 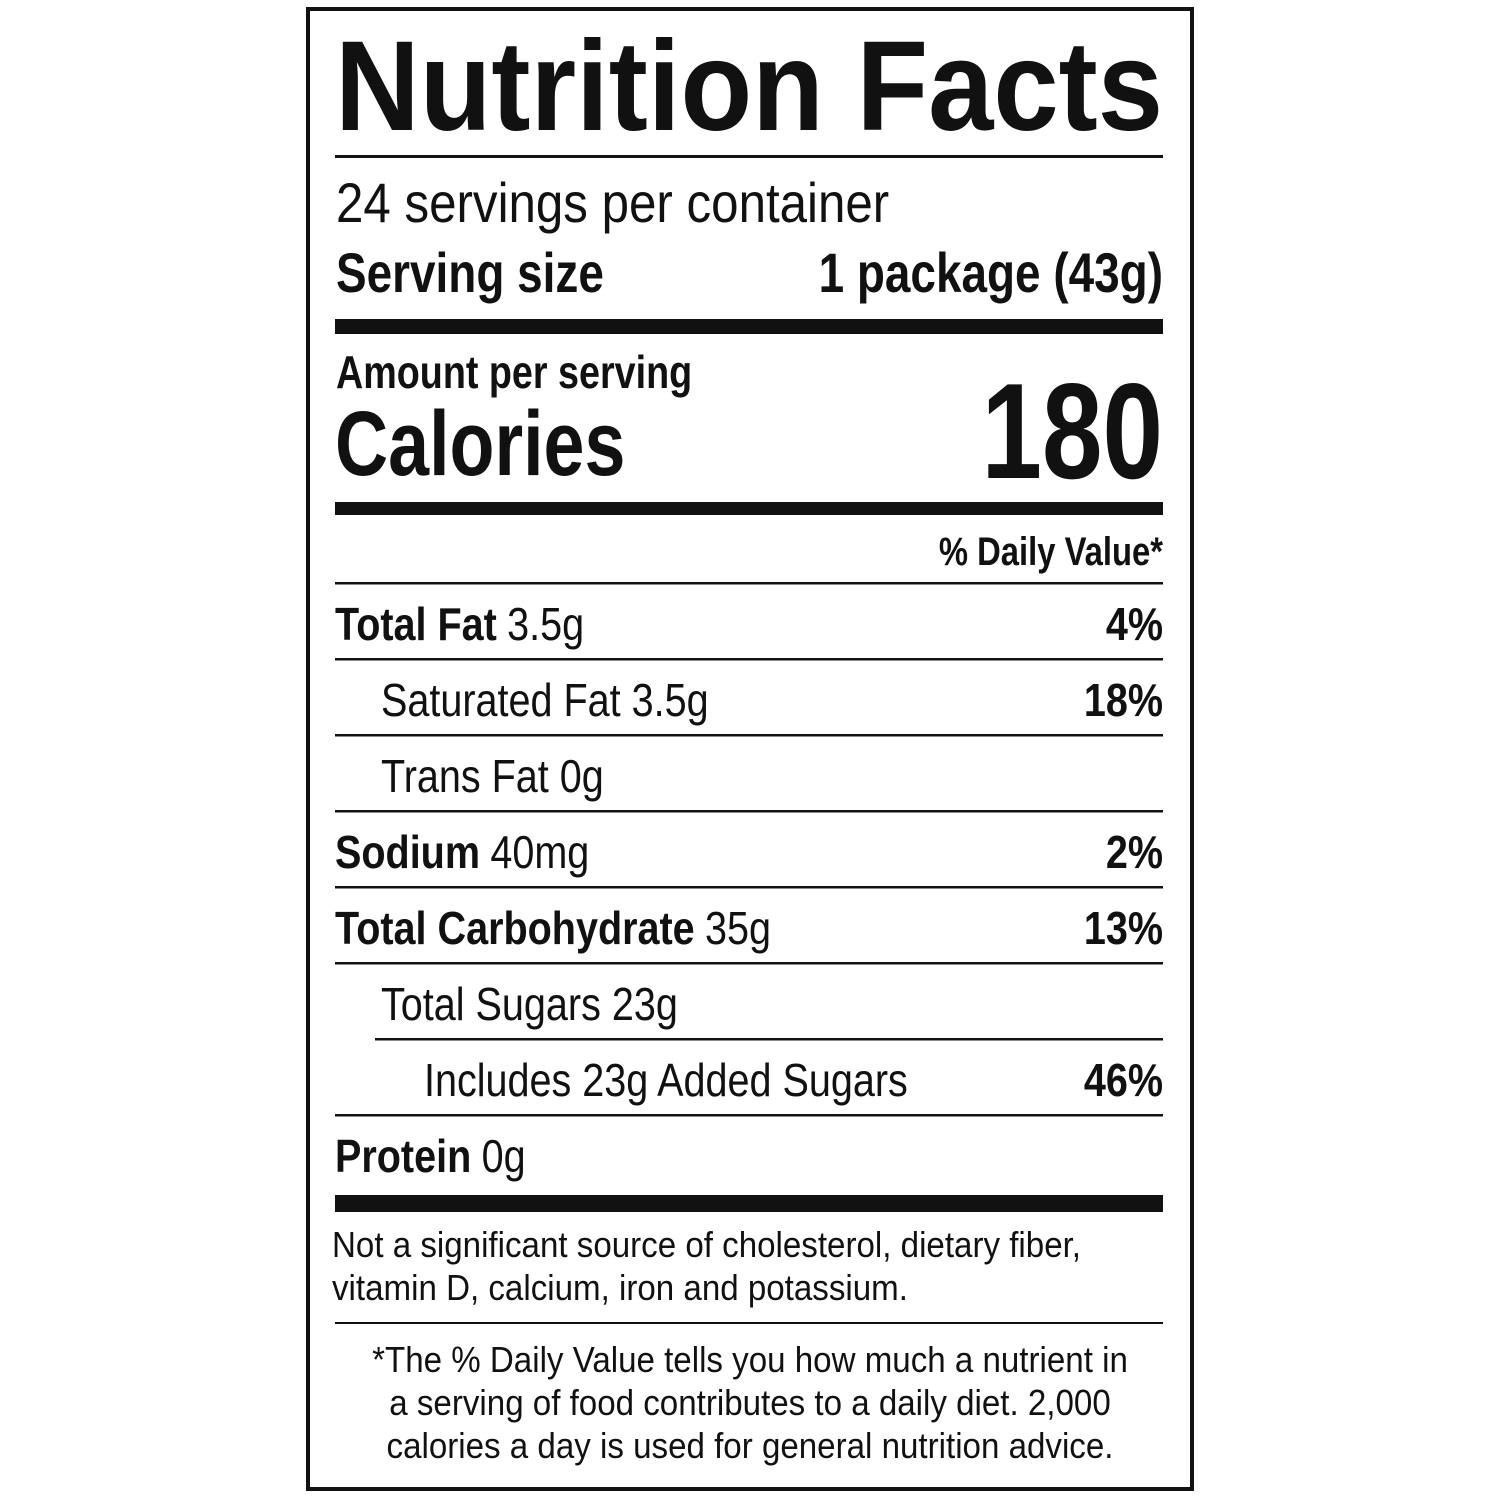 I want to click on daily-value: 18%, so click(x=1123, y=700).